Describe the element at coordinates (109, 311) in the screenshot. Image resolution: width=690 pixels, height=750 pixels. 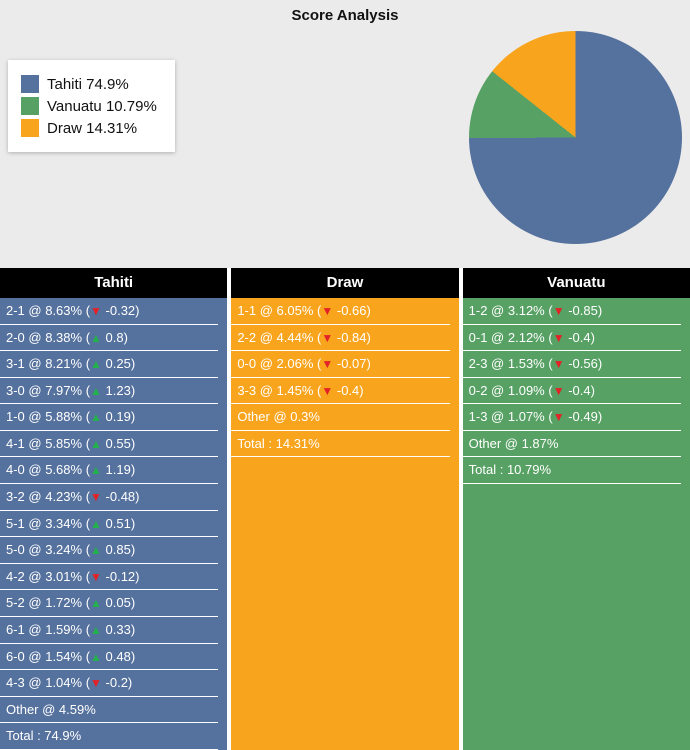
I see `score-row: 2-1 @ 8.63% (▼ -0.32)` at that location.